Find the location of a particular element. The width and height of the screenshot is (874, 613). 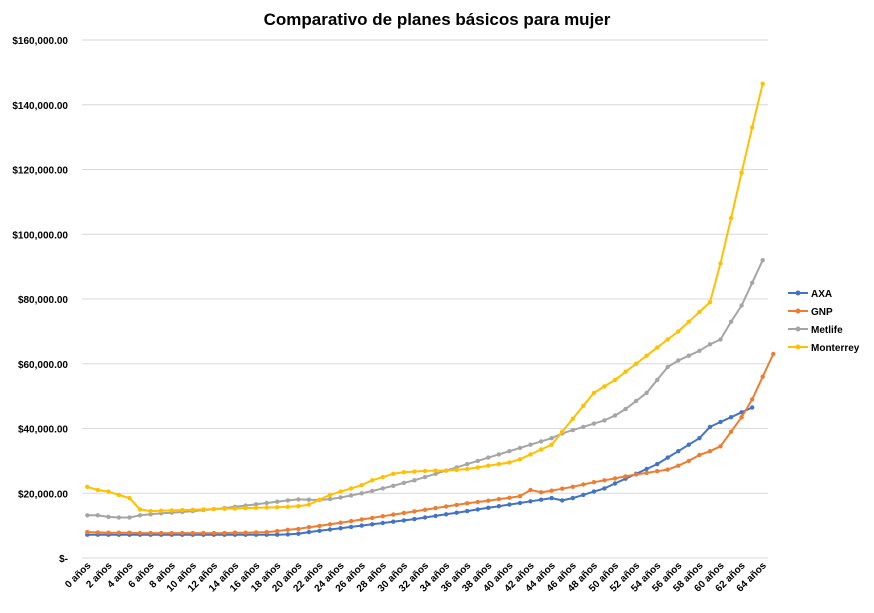

y-tick-label: $60,000.00 is located at coordinates (43, 365).